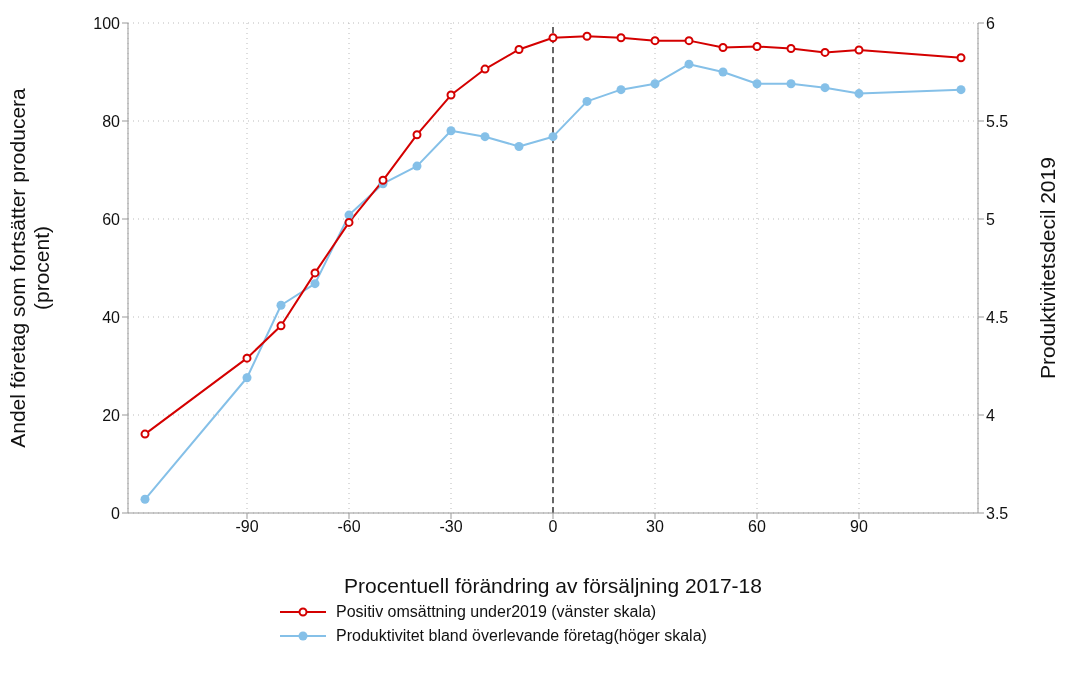 The width and height of the screenshot is (1079, 675). Describe the element at coordinates (553, 585) in the screenshot. I see `x-axis-title: Procentuell förändring av försäljning 2017-18` at that location.